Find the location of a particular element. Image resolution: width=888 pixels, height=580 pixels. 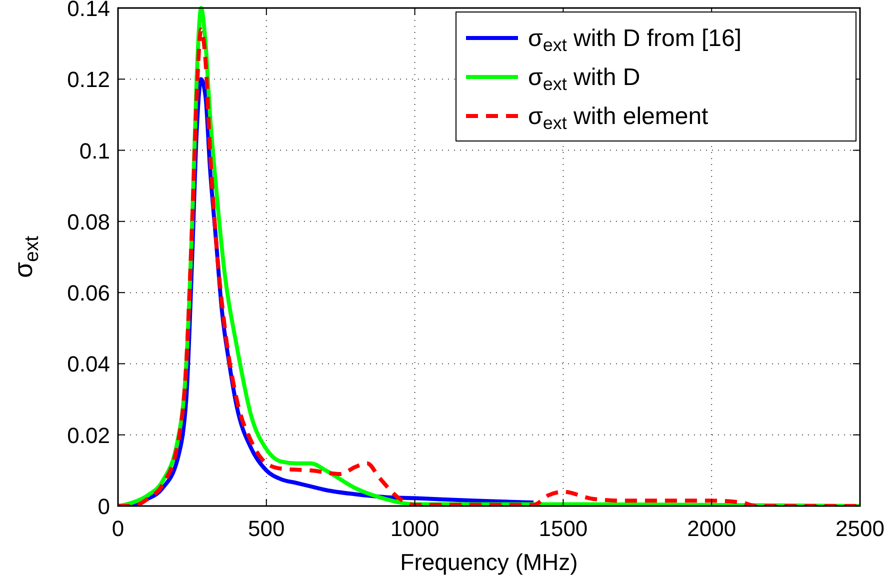

y-tick-label: 0.14 is located at coordinates (88, 10).